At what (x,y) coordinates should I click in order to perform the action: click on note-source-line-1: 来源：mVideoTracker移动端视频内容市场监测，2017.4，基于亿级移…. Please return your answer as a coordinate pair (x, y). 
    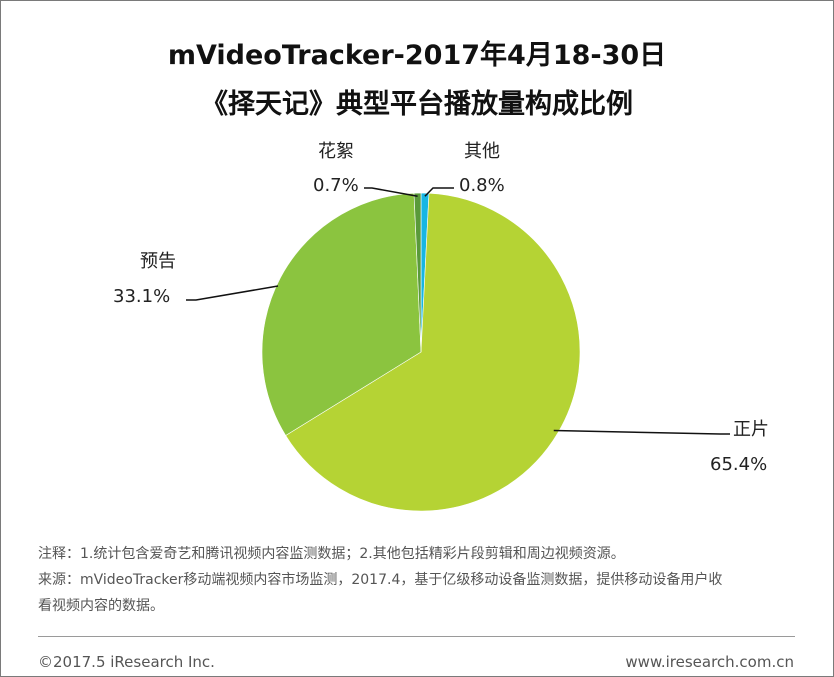
    Looking at the image, I should click on (380, 580).